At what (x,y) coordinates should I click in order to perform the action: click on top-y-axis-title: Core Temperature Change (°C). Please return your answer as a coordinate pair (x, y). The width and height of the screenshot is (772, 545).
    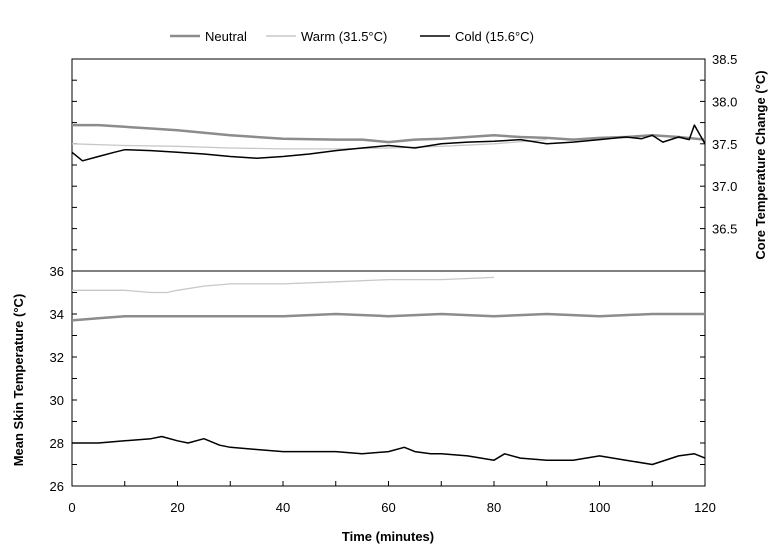
    Looking at the image, I should click on (760, 164).